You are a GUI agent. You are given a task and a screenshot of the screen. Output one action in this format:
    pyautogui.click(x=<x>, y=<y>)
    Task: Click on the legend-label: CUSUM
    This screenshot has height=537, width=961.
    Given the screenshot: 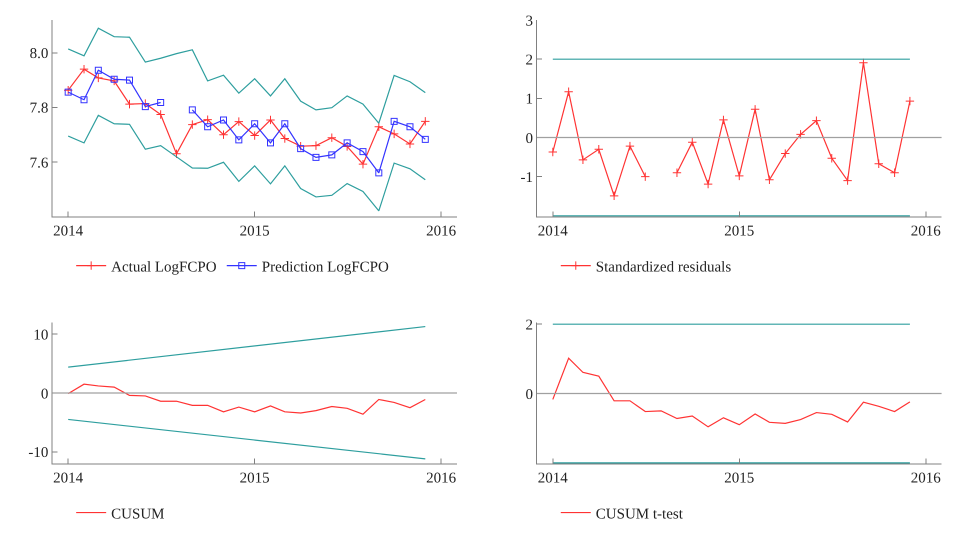 What is the action you would take?
    pyautogui.click(x=138, y=514)
    